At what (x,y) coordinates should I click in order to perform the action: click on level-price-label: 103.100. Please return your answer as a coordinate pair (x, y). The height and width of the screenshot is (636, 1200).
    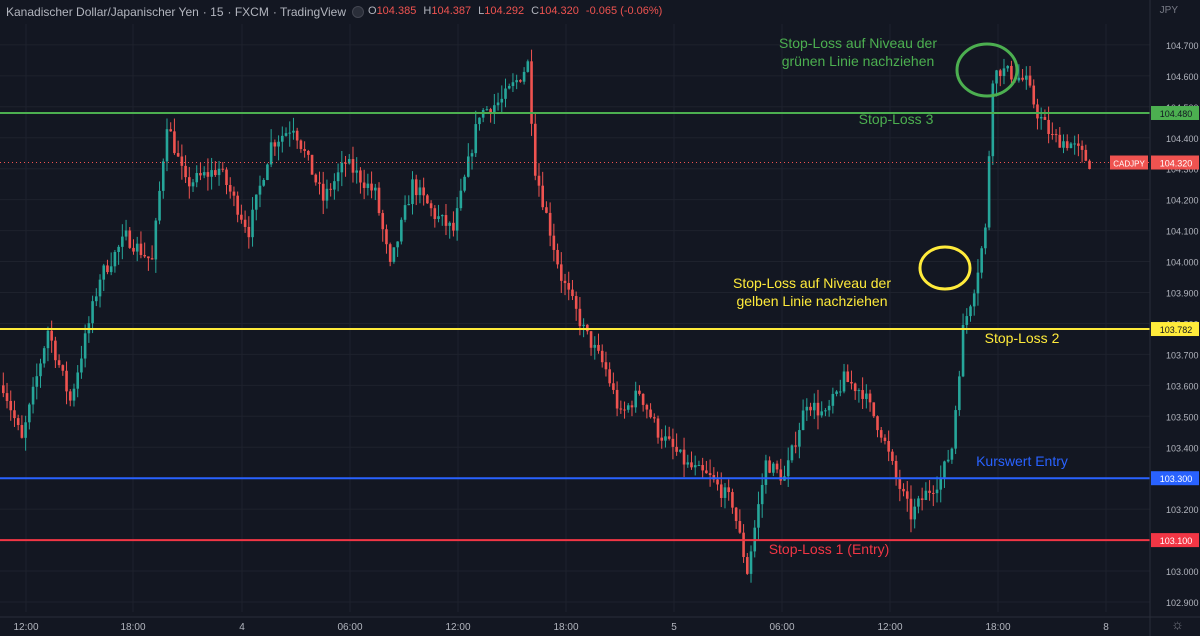
    Looking at the image, I should click on (1176, 541).